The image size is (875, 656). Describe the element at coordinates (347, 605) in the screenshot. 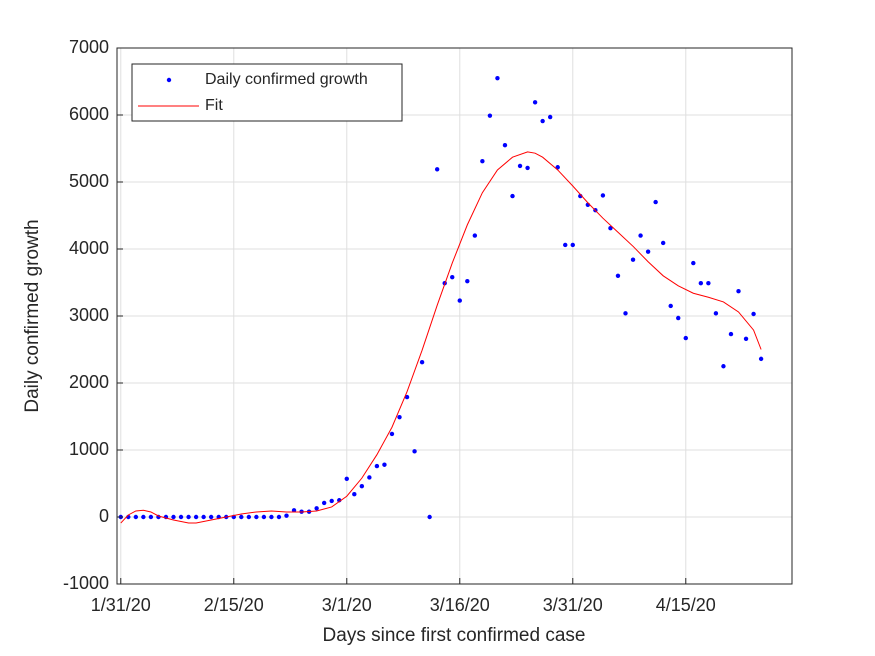

I see `x-tick-label: 3/1/20` at that location.